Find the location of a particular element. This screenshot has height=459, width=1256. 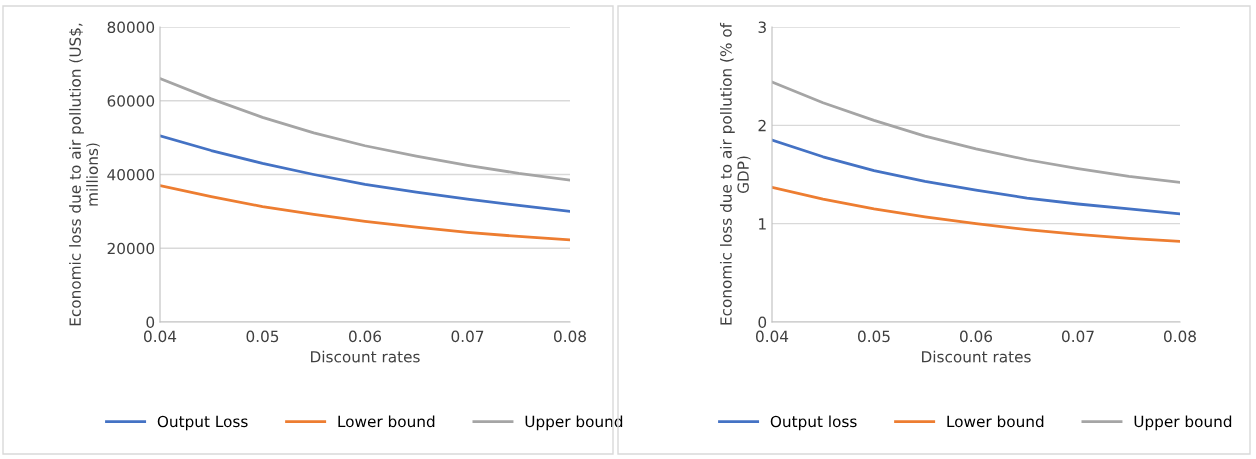

y-axis-title: Economic loss due to air pollution (% of GDP) is located at coordinates (735, 173).